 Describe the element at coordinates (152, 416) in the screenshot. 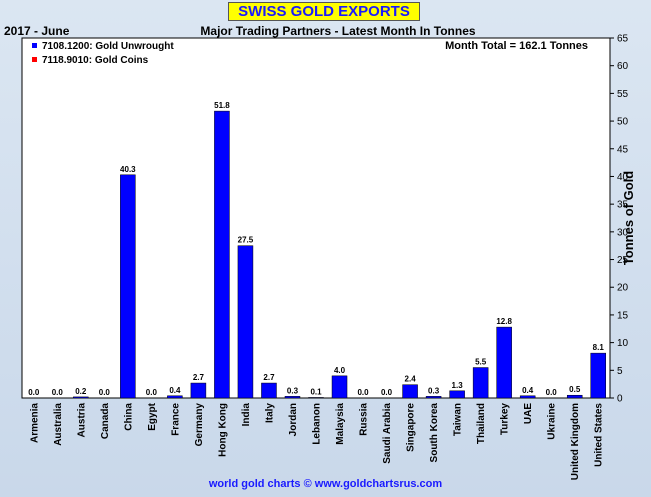

I see `x-tick-label: Egypt` at that location.